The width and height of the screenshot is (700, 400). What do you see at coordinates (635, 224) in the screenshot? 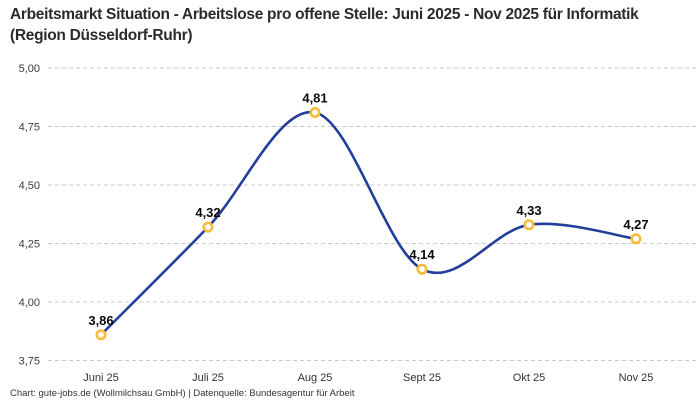
I see `data-point-label: 4,27` at bounding box center [635, 224].